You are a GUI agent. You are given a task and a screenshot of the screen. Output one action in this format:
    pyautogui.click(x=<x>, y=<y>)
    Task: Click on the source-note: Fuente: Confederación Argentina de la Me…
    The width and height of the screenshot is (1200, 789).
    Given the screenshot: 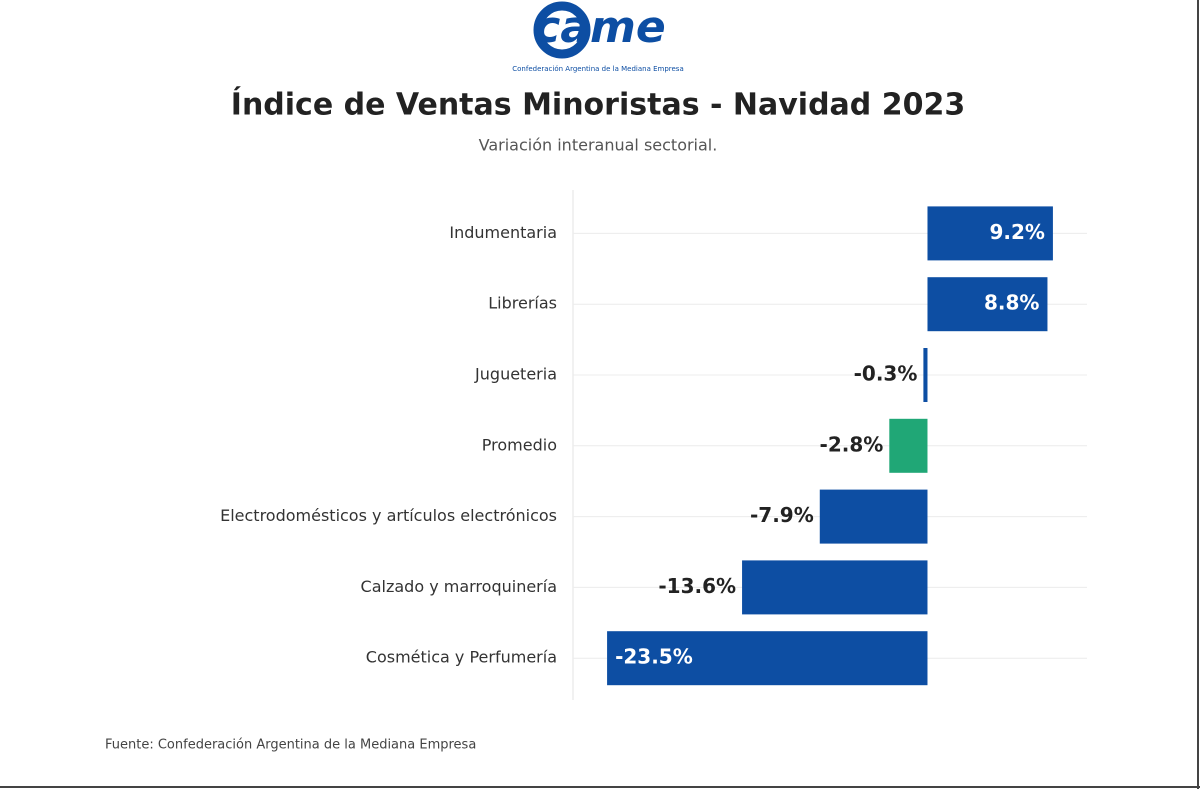 What is the action you would take?
    pyautogui.click(x=290, y=745)
    